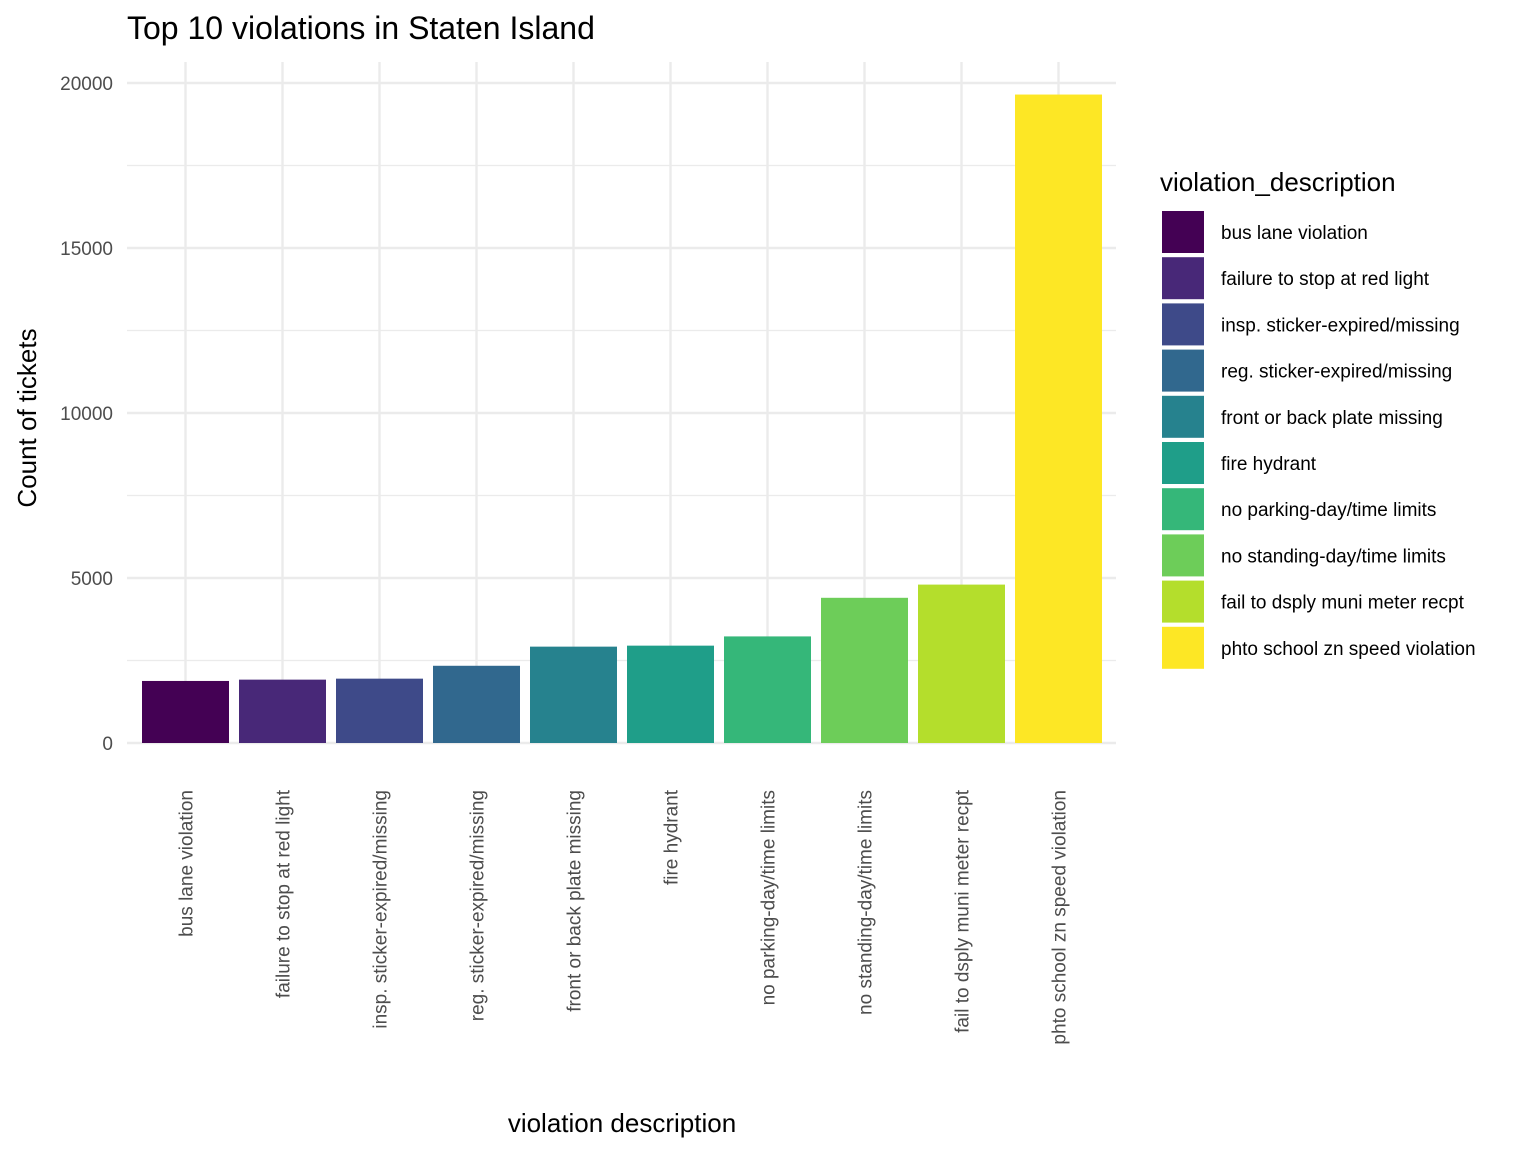  I want to click on legend-label: no parking-day/time limits, so click(1328, 510).